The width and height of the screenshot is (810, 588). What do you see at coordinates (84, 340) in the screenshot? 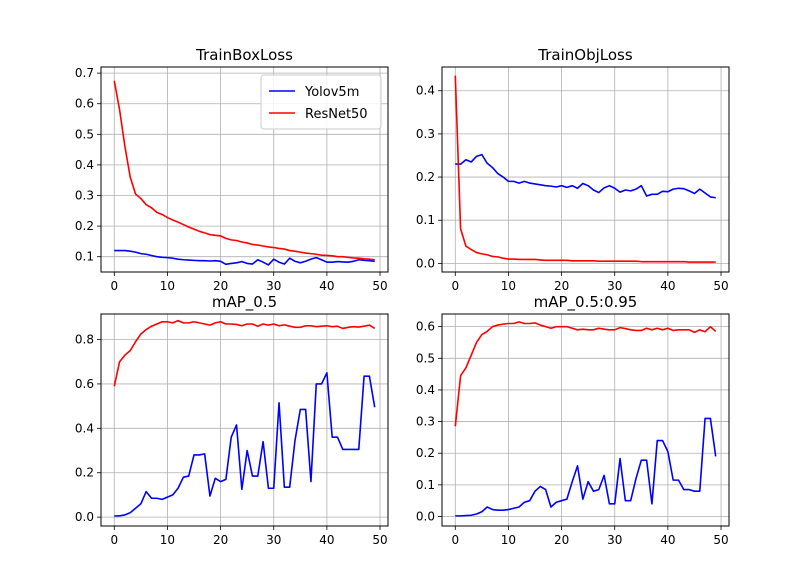
I see `y-tick-label: 0.8` at bounding box center [84, 340].